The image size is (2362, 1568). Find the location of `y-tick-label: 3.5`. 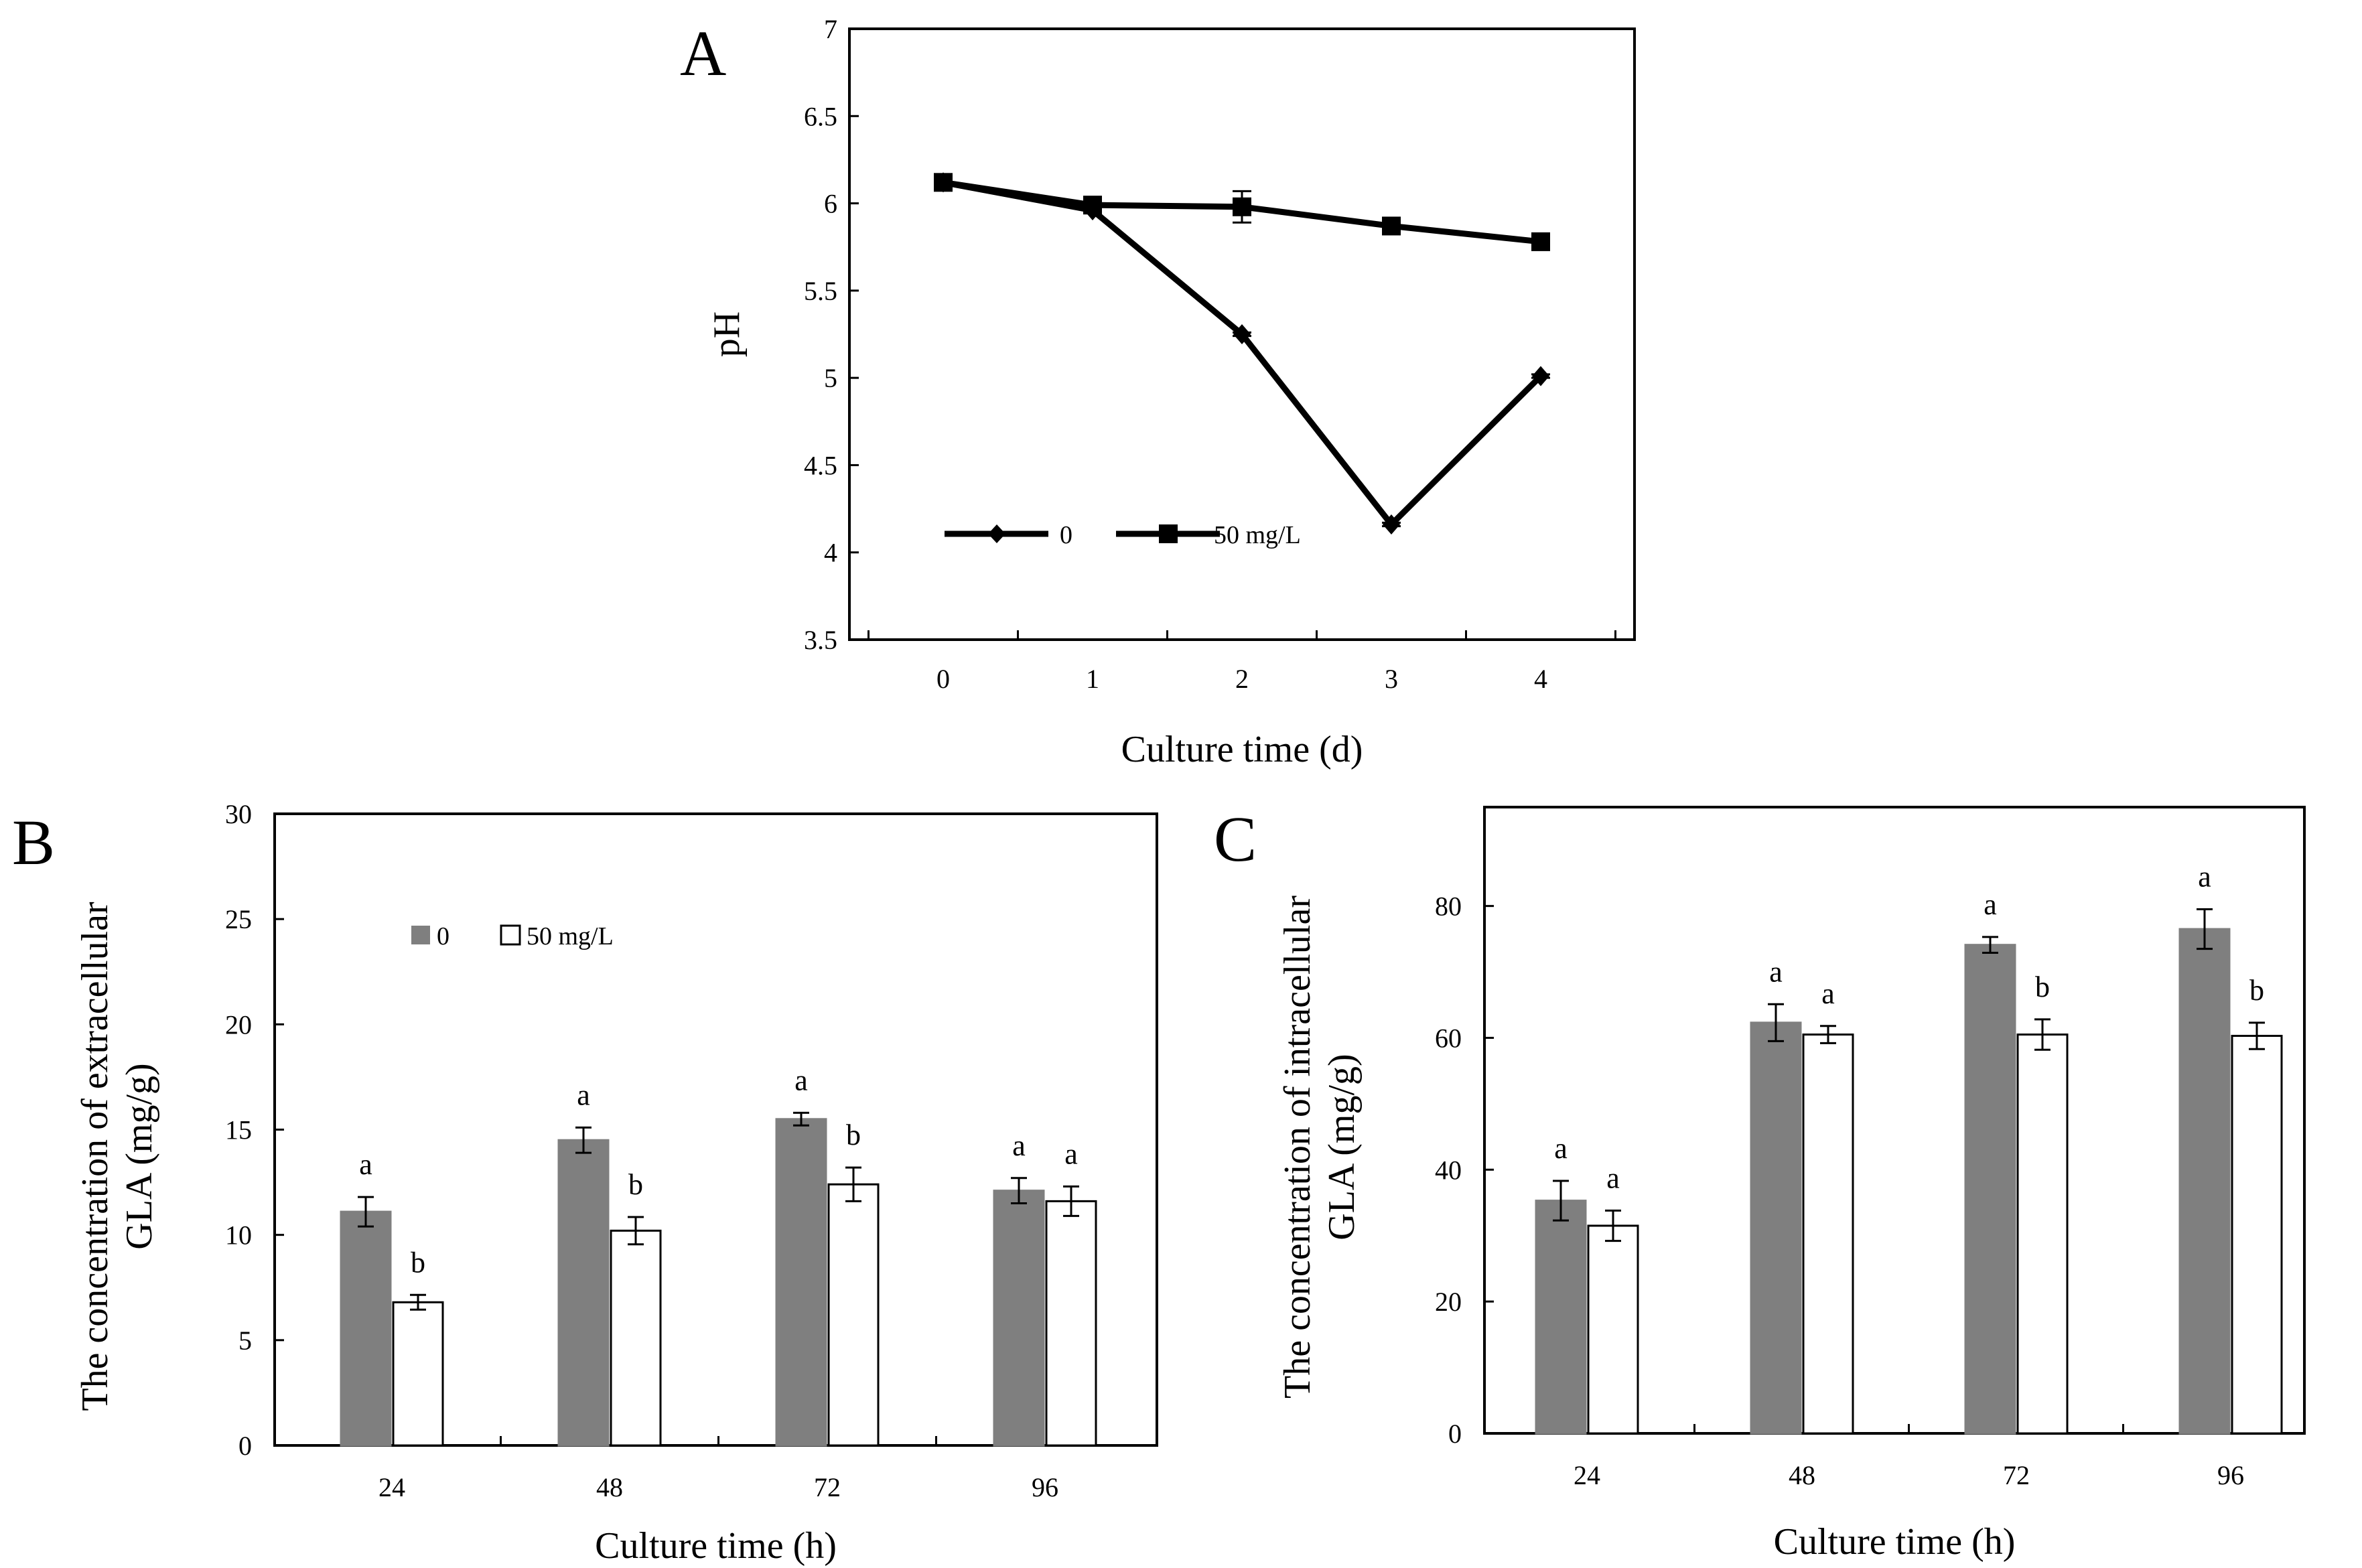

y-tick-label: 3.5 is located at coordinates (821, 640).